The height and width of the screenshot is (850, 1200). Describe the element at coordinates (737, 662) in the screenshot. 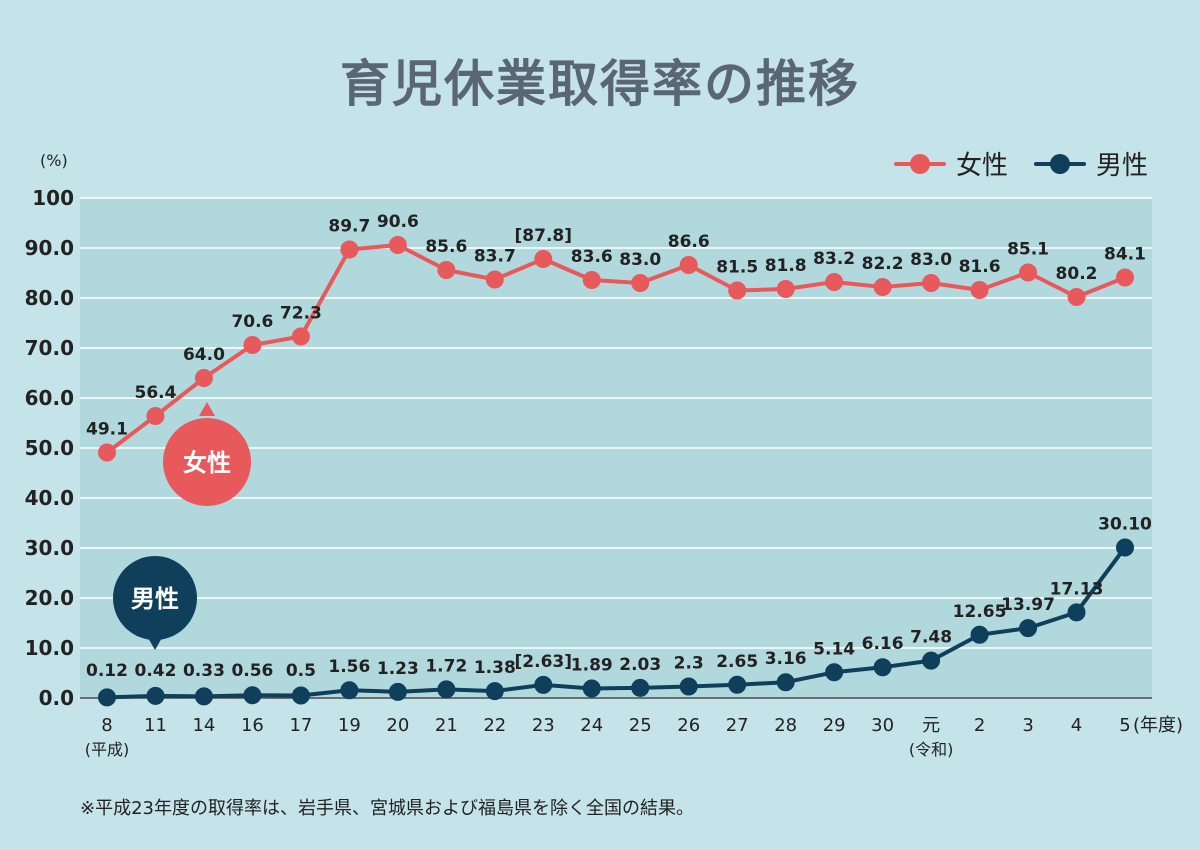

I see `data-label: 2.65` at that location.